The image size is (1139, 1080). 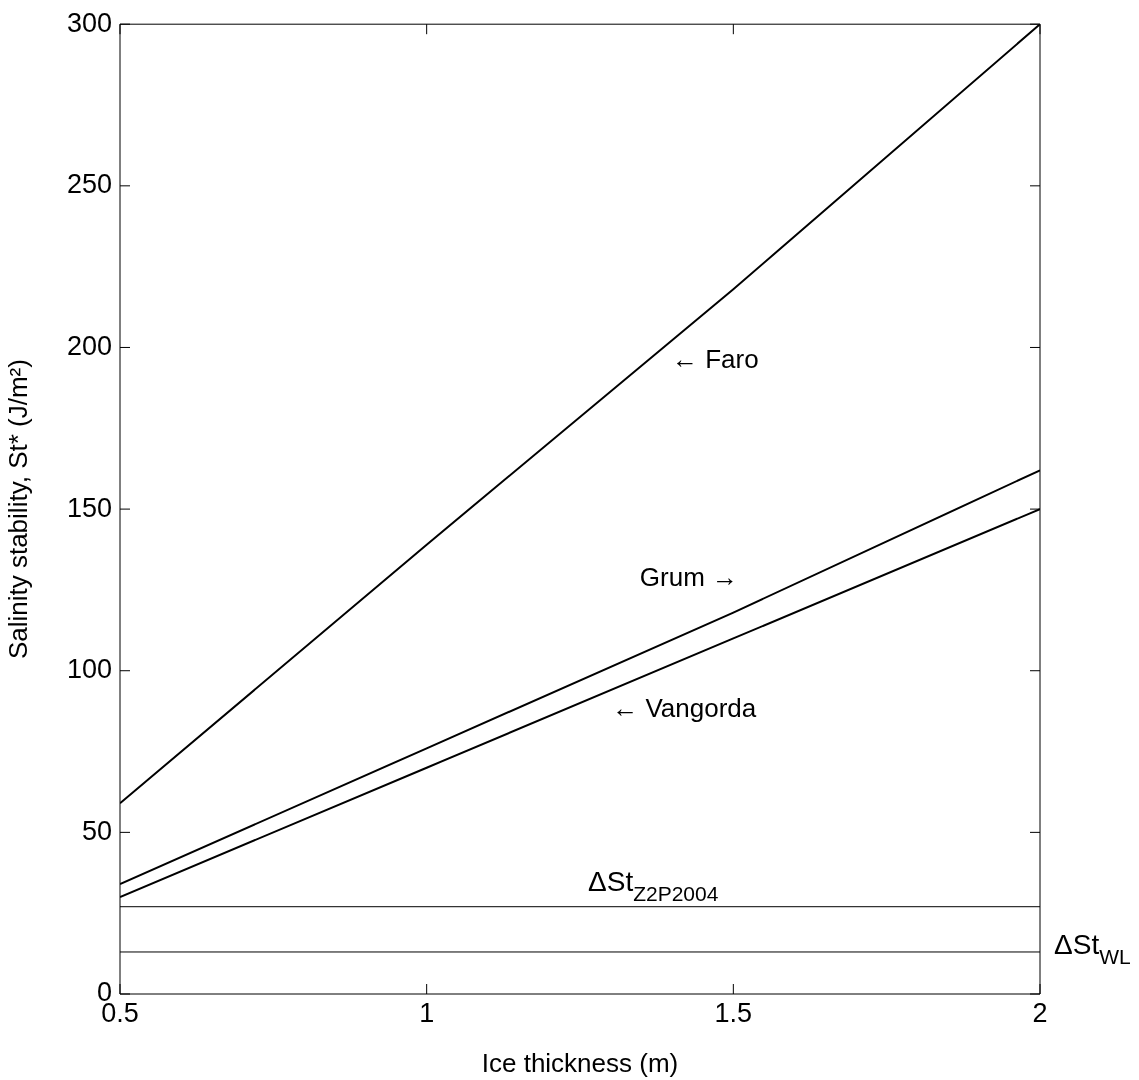 I want to click on y-tick-label: 200, so click(x=89, y=345).